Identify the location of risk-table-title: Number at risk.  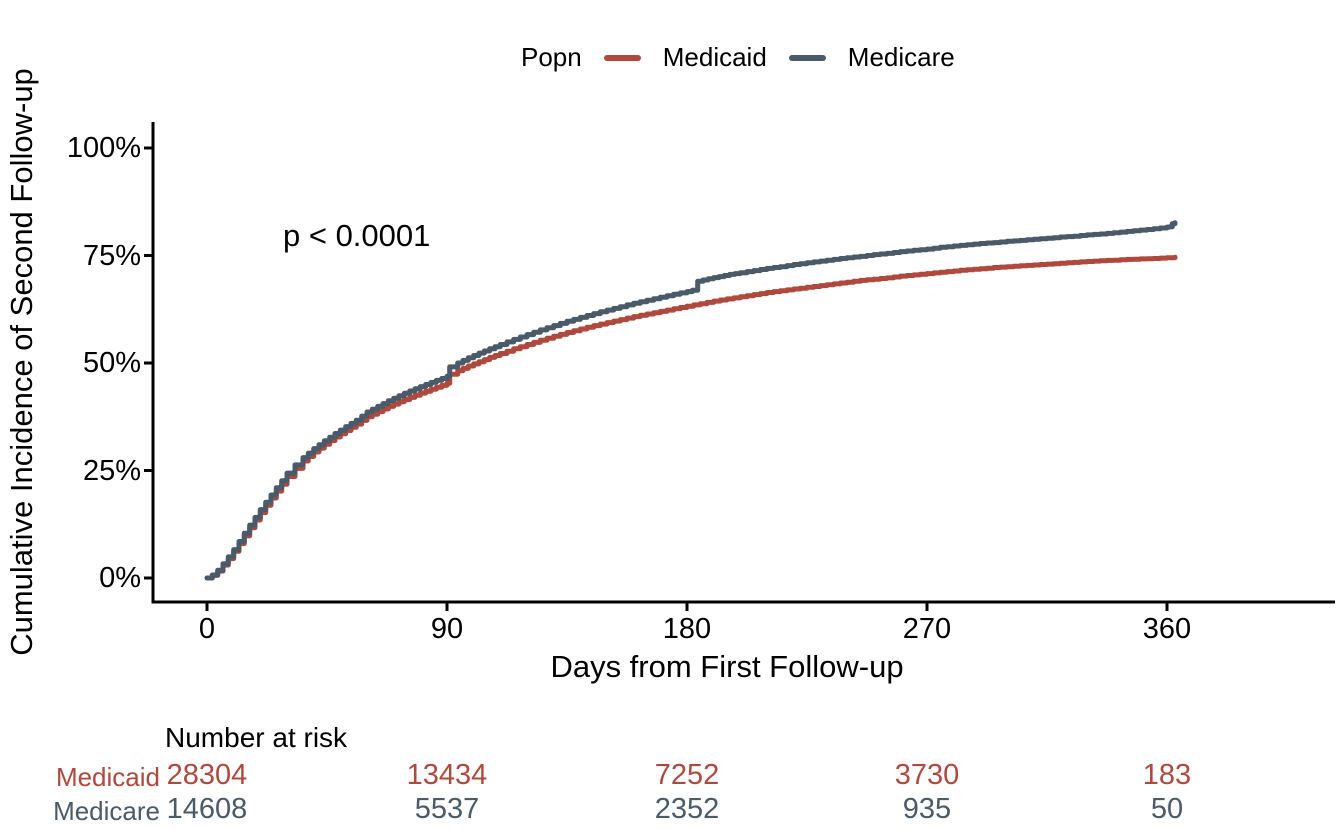
(256, 737).